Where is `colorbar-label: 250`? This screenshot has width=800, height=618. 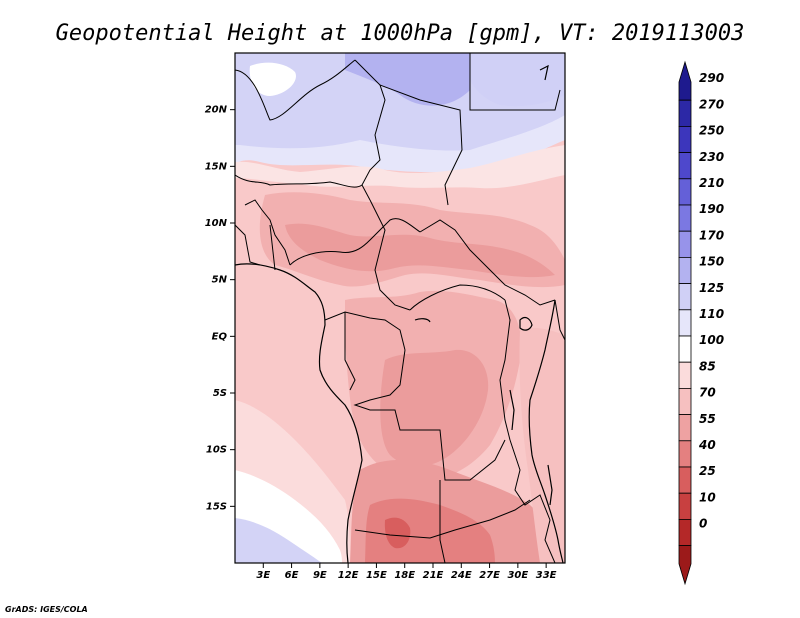 colorbar-label: 250 is located at coordinates (711, 131).